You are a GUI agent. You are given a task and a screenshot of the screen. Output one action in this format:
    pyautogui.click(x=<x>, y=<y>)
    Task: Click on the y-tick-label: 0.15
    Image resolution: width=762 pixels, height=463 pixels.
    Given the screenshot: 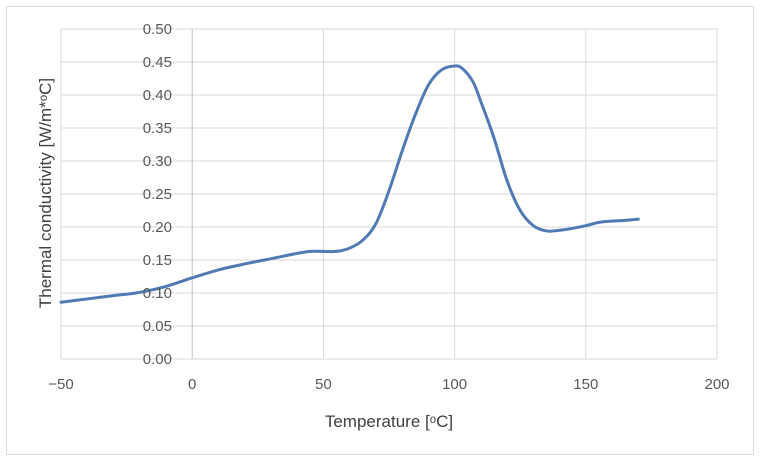 What is the action you would take?
    pyautogui.click(x=157, y=260)
    